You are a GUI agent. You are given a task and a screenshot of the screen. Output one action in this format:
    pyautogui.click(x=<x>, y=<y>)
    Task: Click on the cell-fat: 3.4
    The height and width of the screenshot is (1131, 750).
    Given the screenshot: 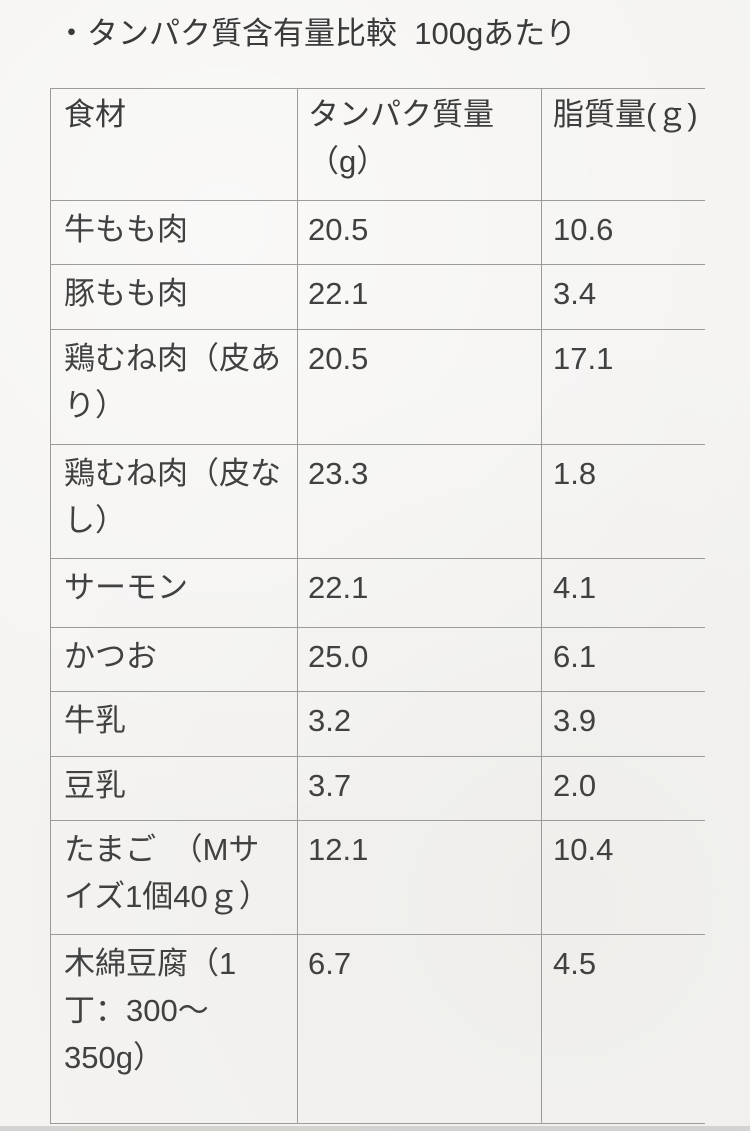 What is the action you would take?
    pyautogui.click(x=623, y=297)
    